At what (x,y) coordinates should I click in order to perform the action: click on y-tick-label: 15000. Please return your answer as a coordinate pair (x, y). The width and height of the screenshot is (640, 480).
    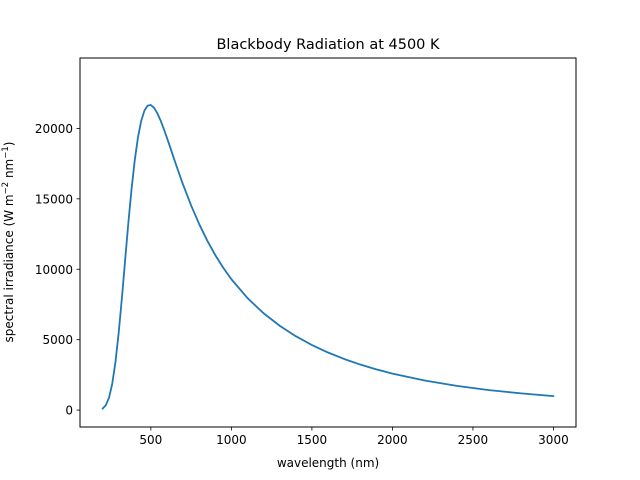
    Looking at the image, I should click on (54, 199).